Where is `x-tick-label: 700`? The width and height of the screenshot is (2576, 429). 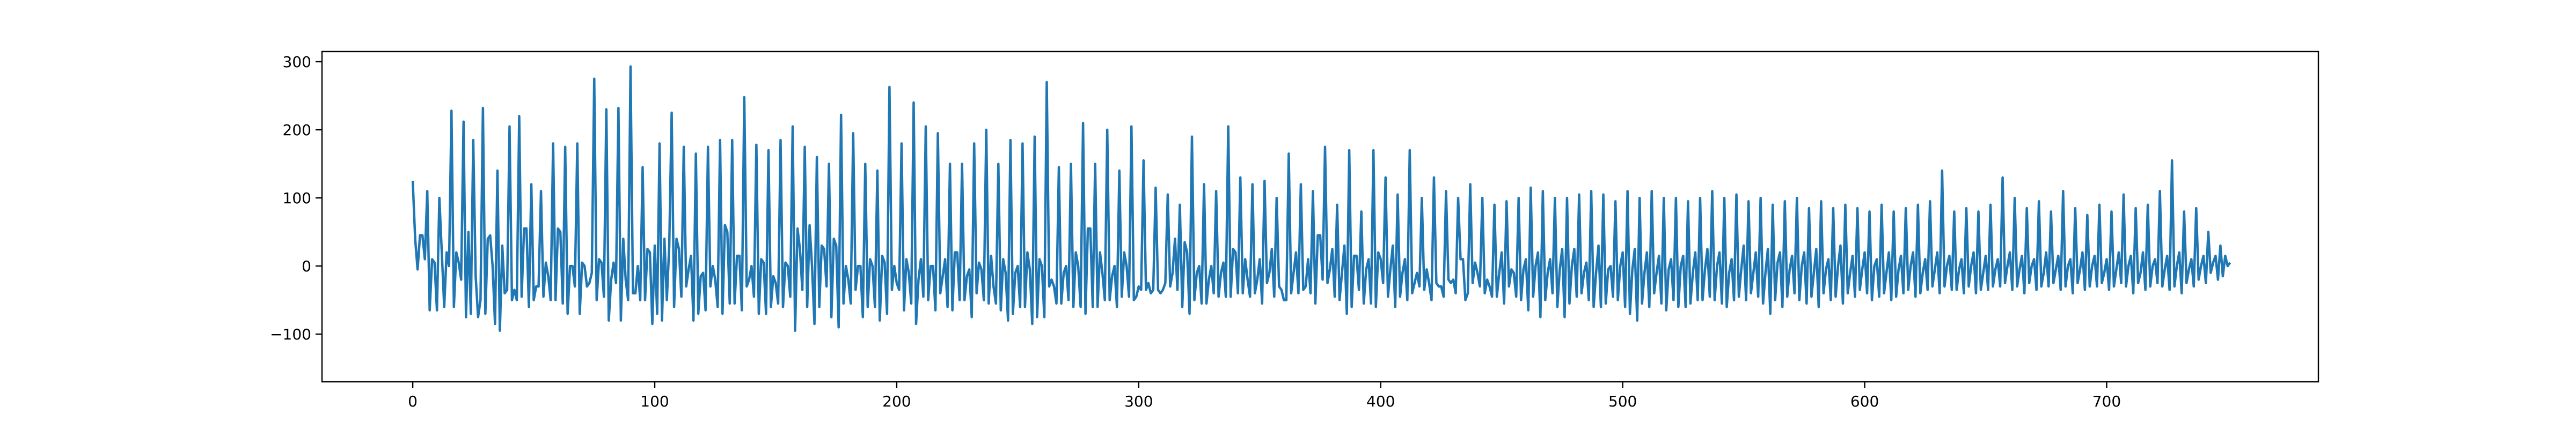 x-tick-label: 700 is located at coordinates (2106, 401).